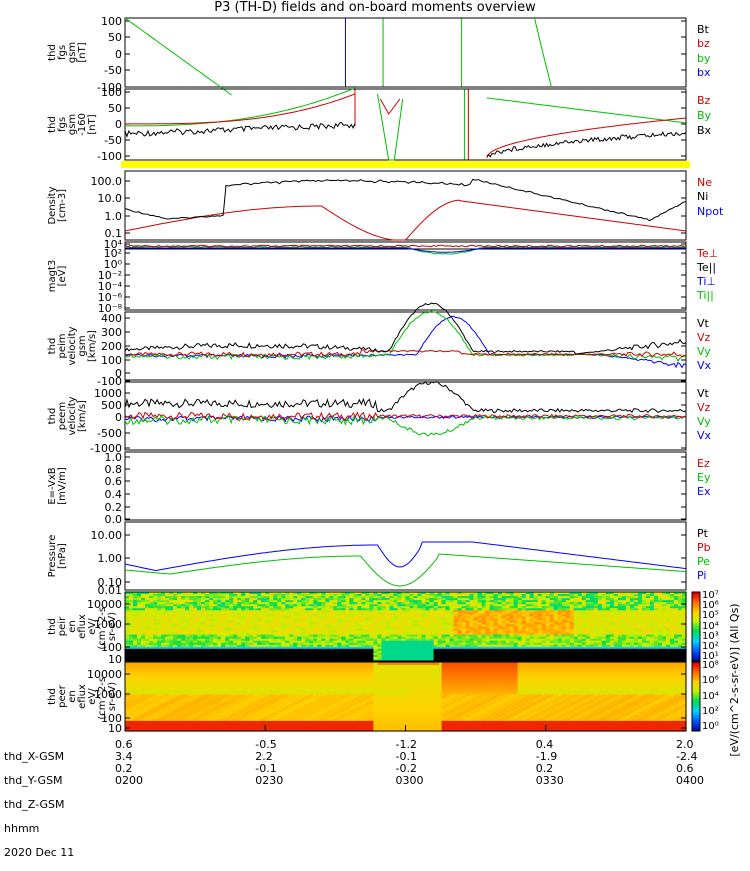 The image size is (750, 871). What do you see at coordinates (114, 481) in the screenshot?
I see `y-tick-label: 0.6` at bounding box center [114, 481].